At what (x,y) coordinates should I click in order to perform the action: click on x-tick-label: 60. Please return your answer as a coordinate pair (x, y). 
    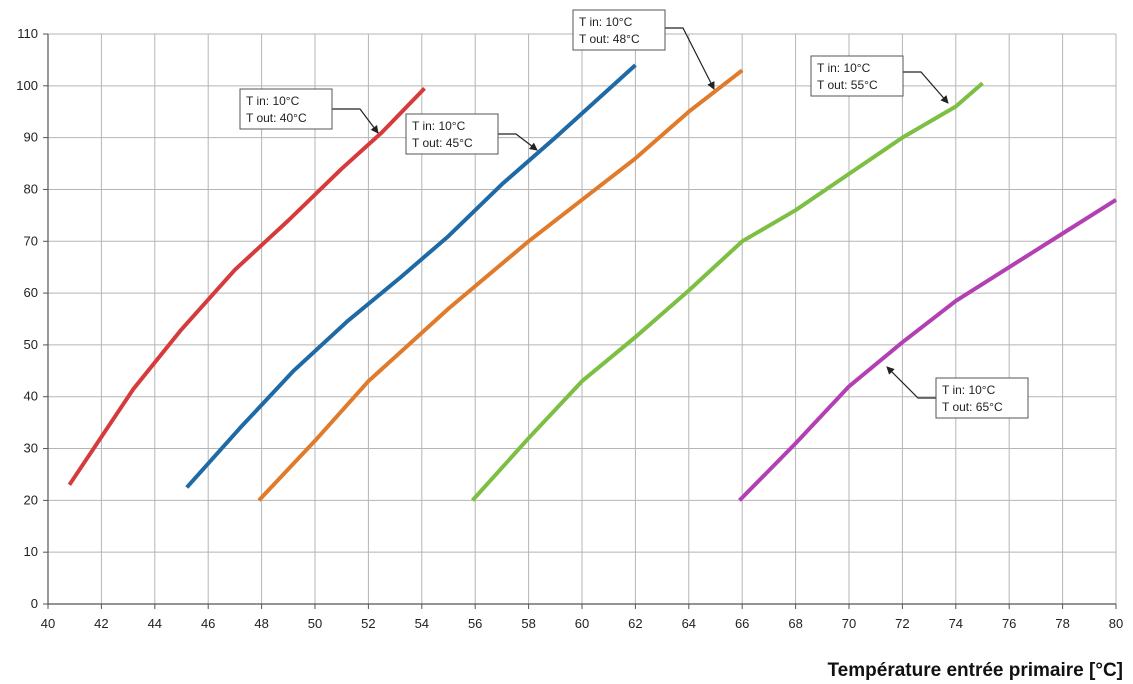
    Looking at the image, I should click on (582, 623).